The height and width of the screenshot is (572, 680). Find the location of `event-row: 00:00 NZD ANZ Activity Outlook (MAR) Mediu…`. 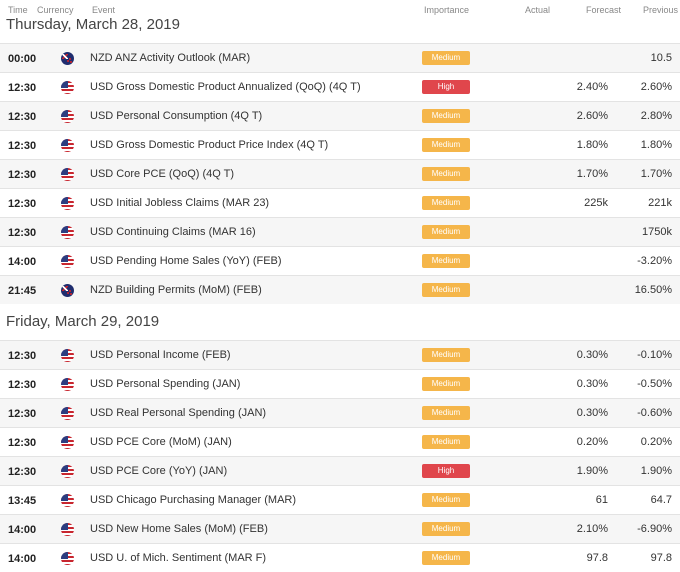

event-row: 00:00 NZD ANZ Activity Outlook (MAR) Mediu… is located at coordinates (340, 57).